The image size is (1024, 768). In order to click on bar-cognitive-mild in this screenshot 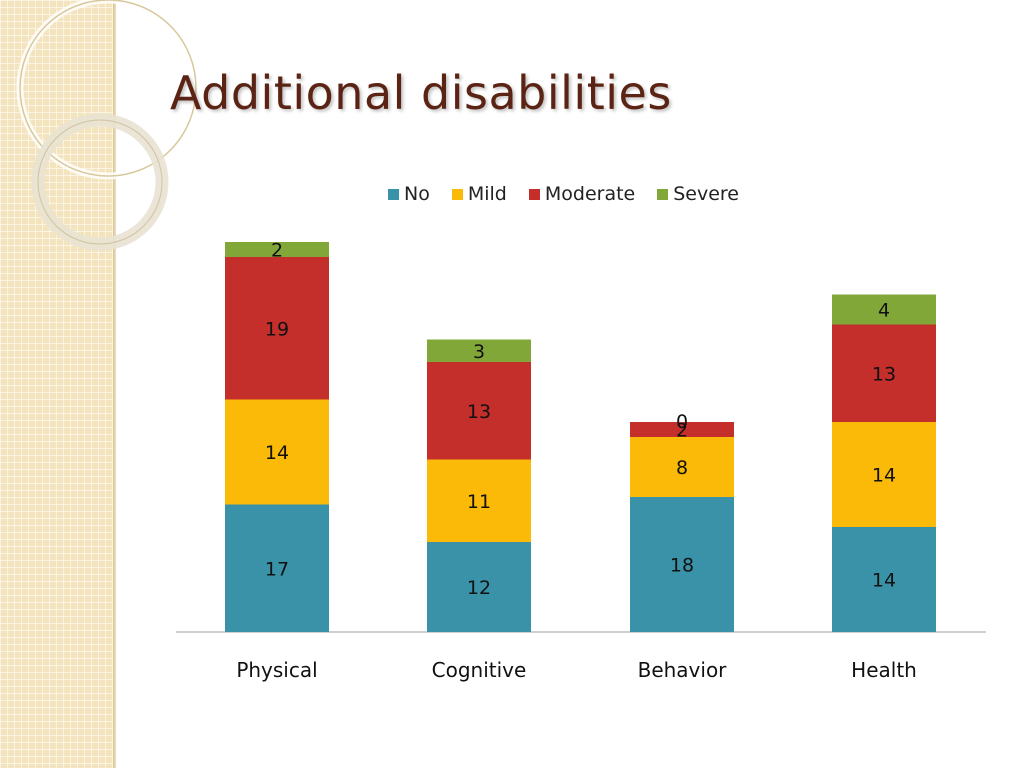, I will do `click(479, 500)`.